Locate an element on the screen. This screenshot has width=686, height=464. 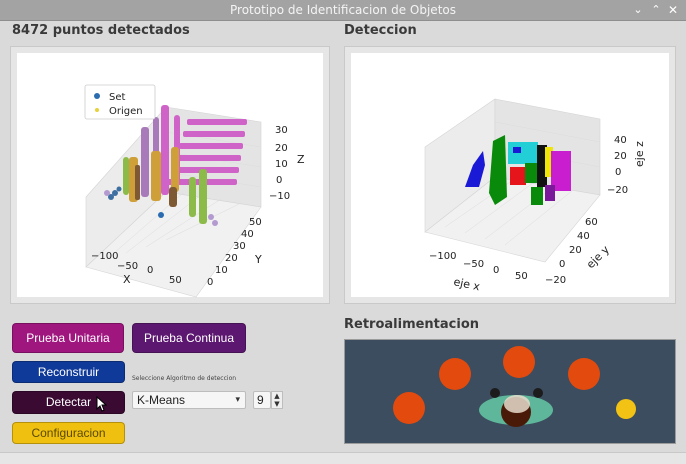
spin-down-icon: ▼ is located at coordinates (277, 404).